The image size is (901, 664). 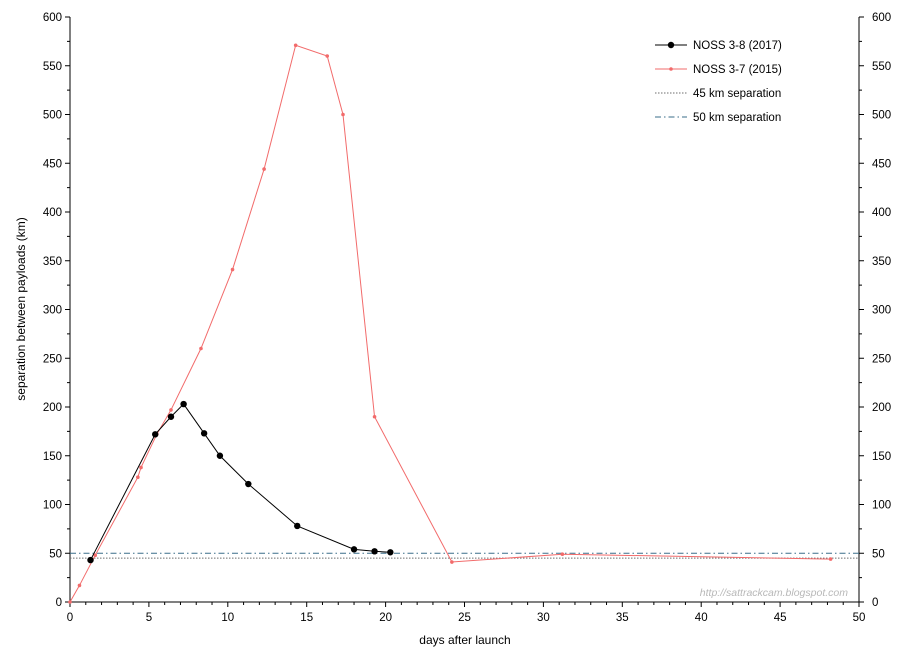 I want to click on y-tick-label-right: 550, so click(x=881, y=67).